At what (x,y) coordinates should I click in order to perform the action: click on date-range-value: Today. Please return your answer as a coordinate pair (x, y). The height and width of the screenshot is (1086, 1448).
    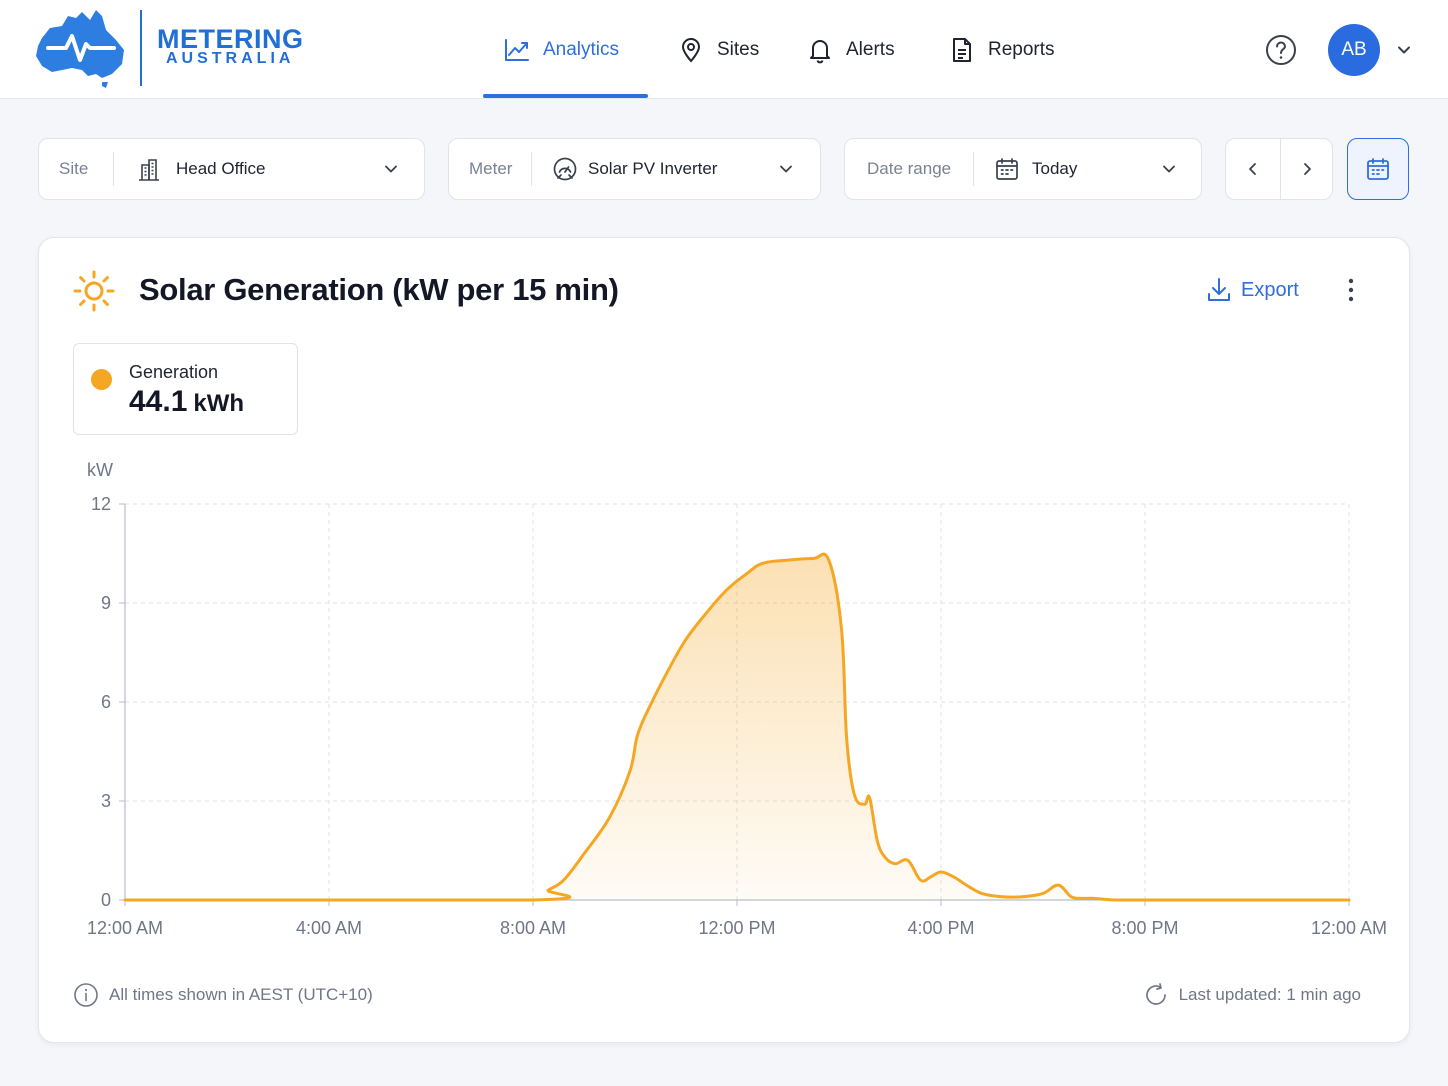
    Looking at the image, I should click on (1055, 168).